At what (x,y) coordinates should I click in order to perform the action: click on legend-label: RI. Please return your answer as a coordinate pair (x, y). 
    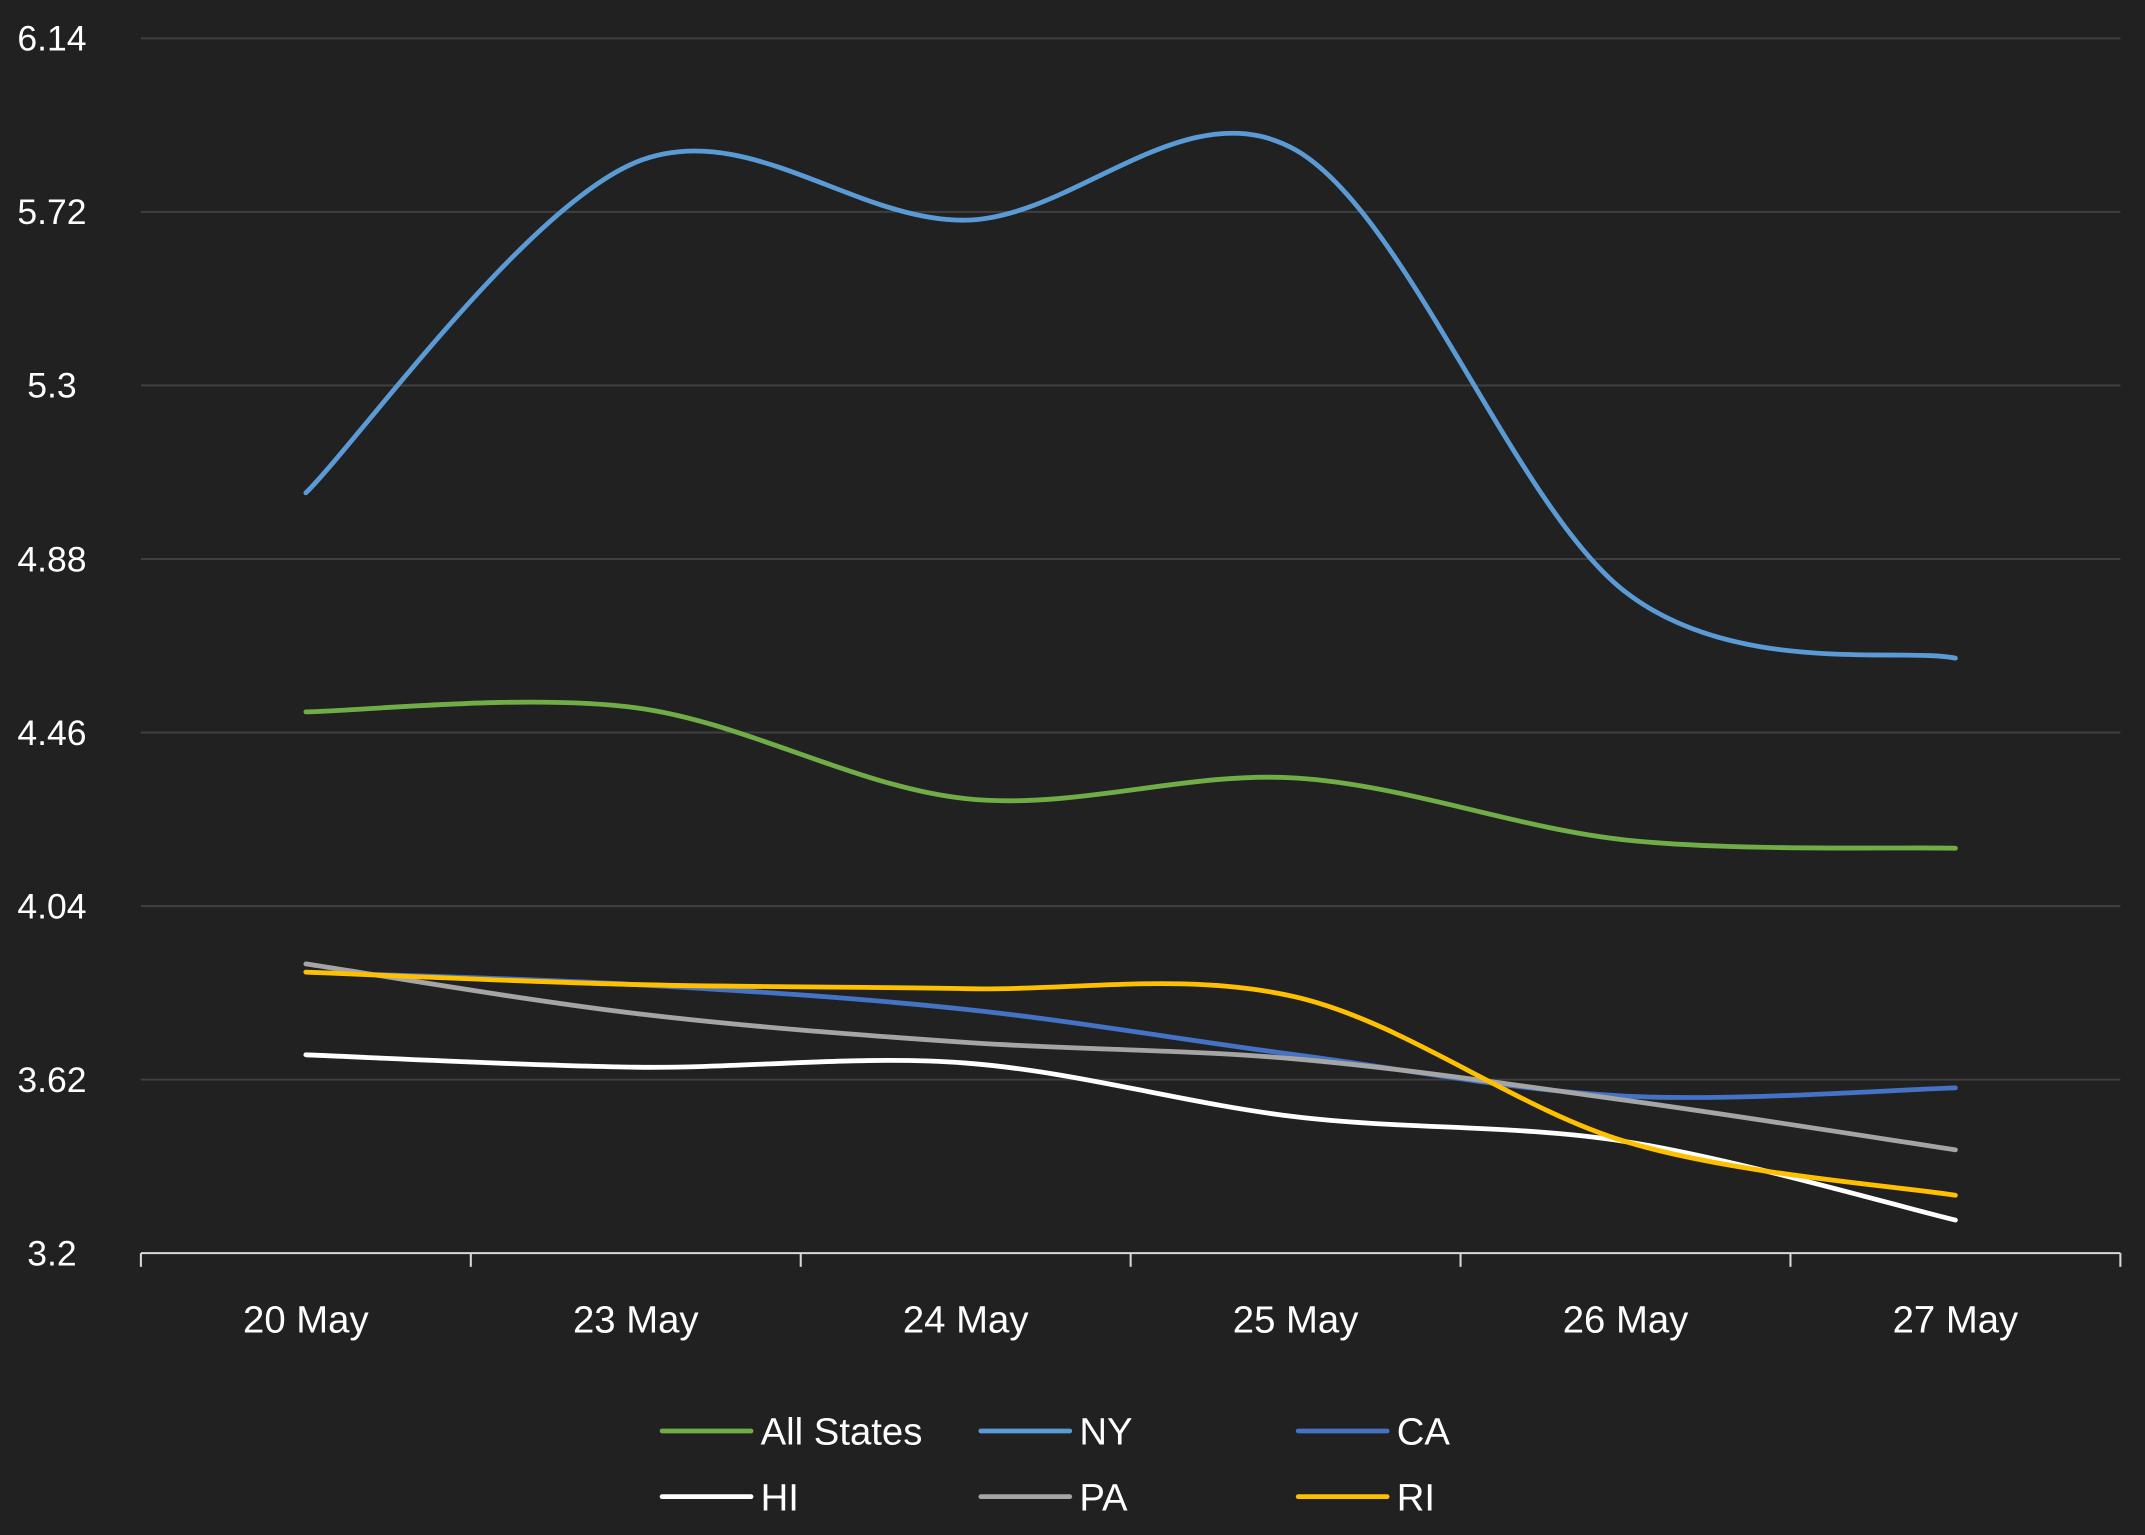
    Looking at the image, I should click on (1416, 1497).